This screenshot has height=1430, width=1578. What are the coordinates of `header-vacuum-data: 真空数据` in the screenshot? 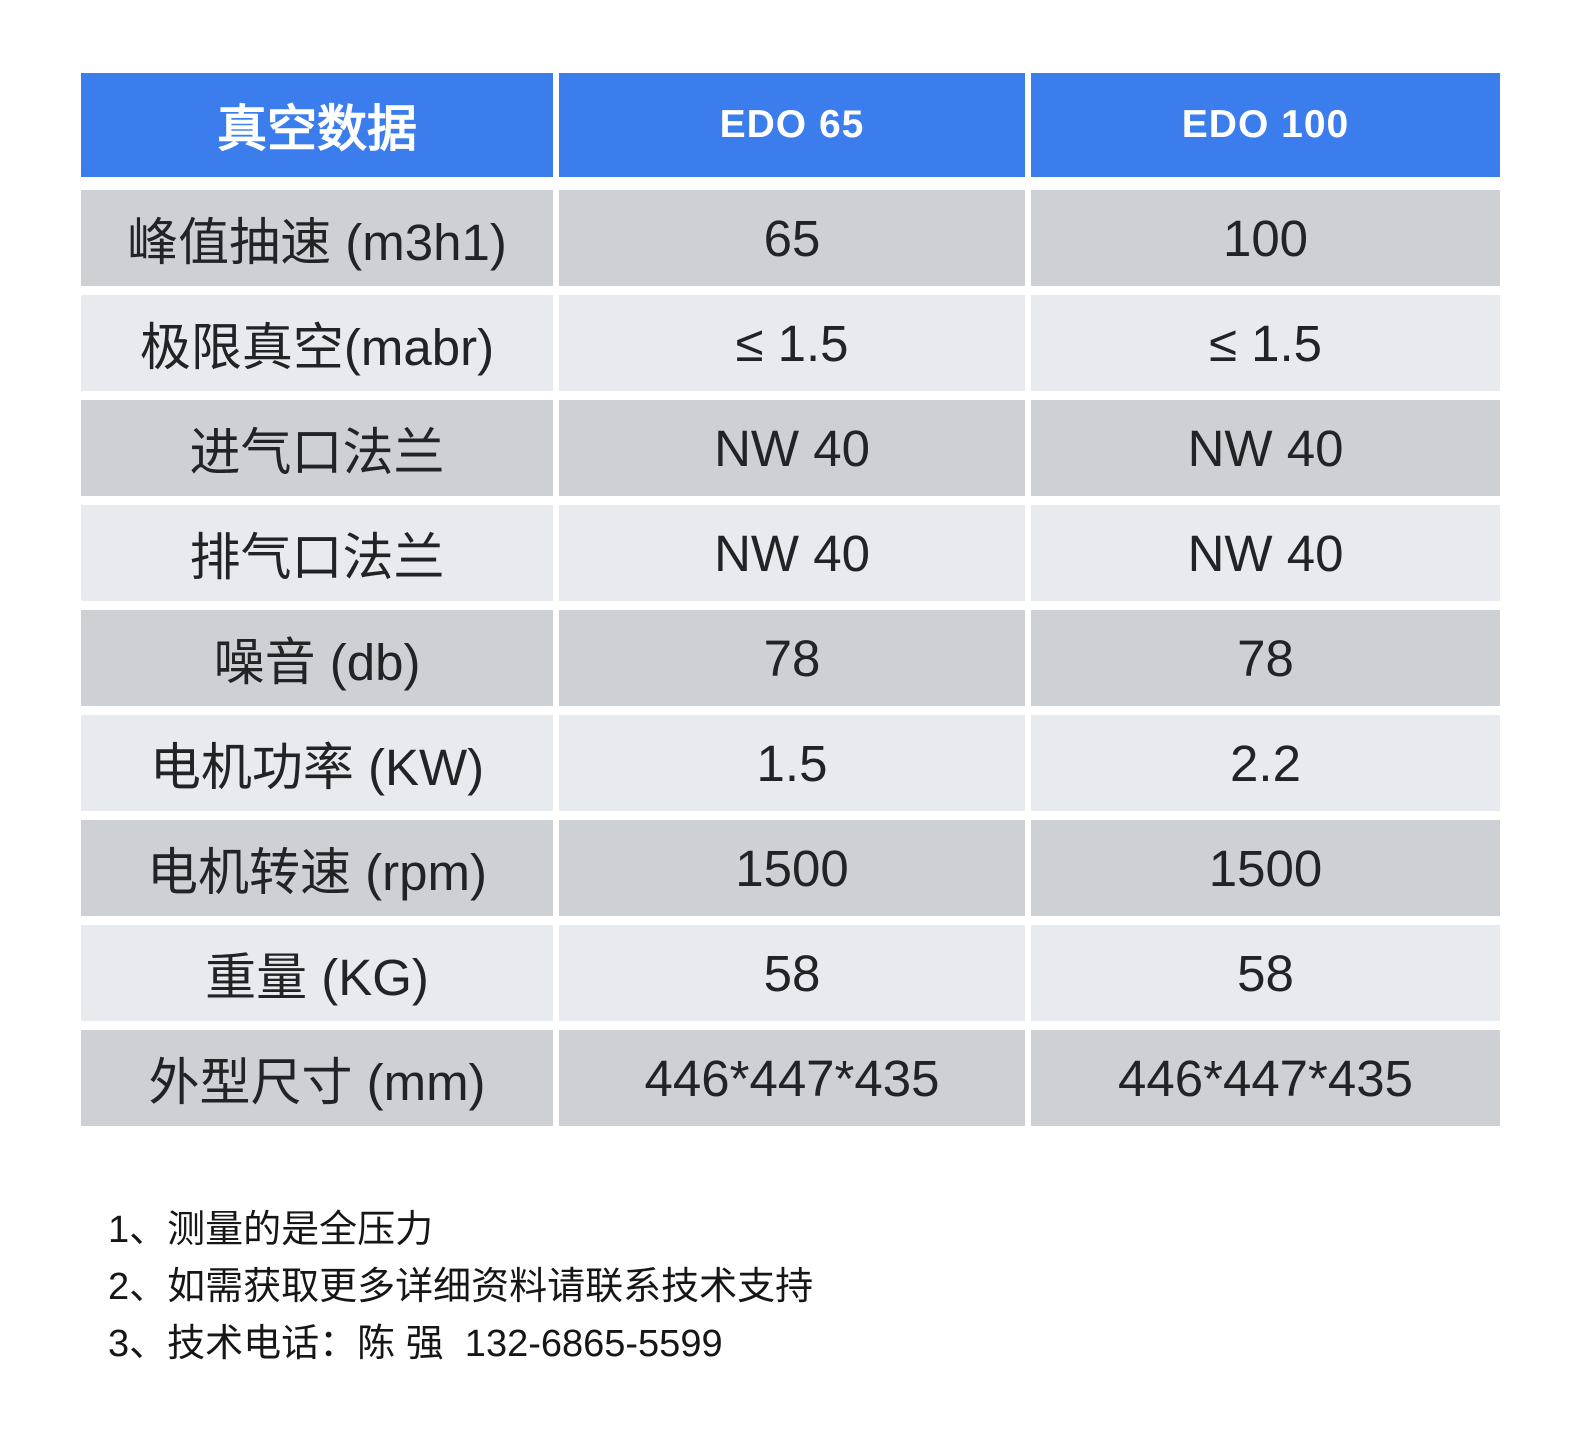 It's located at (317, 125).